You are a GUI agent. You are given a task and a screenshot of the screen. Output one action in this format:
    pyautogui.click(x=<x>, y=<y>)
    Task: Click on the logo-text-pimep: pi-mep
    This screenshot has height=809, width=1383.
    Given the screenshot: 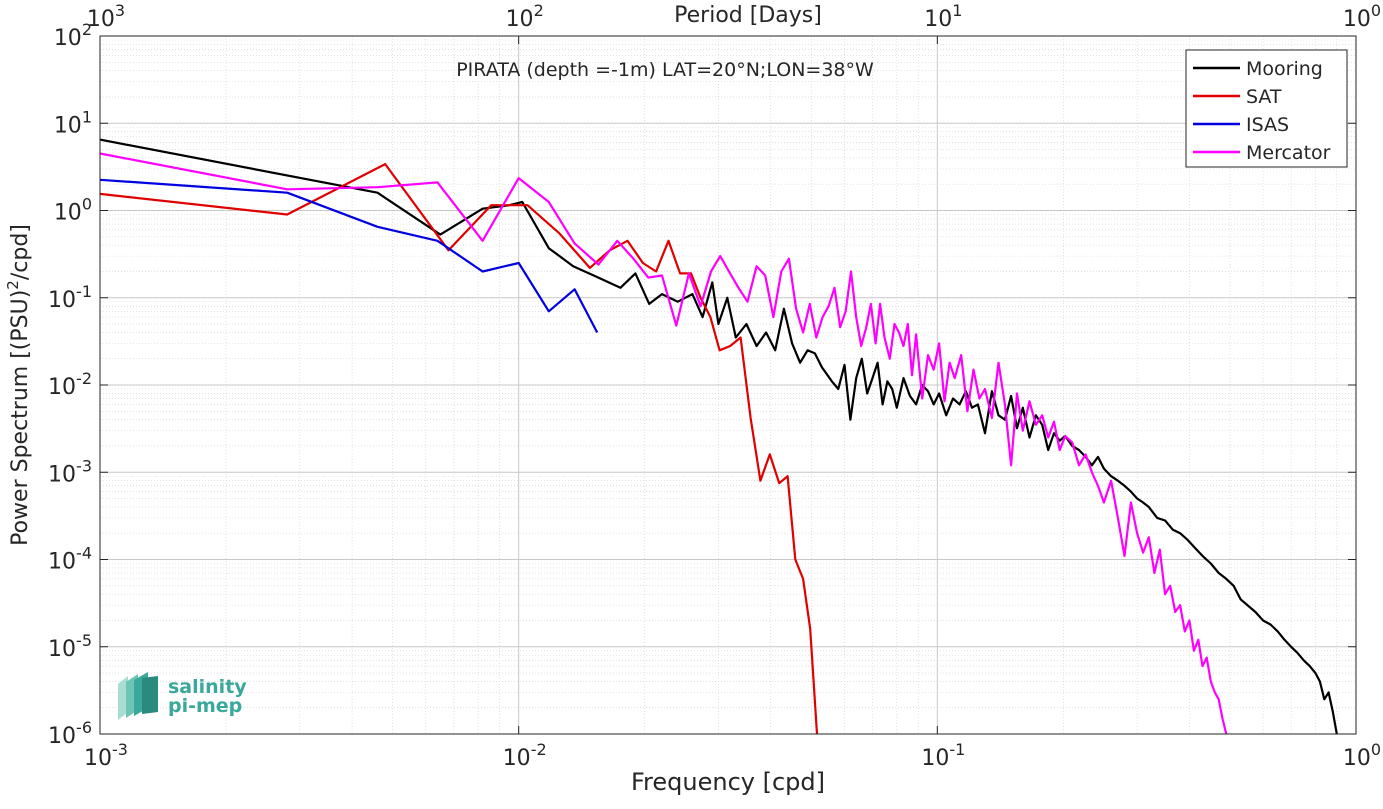 What is the action you would take?
    pyautogui.click(x=205, y=706)
    